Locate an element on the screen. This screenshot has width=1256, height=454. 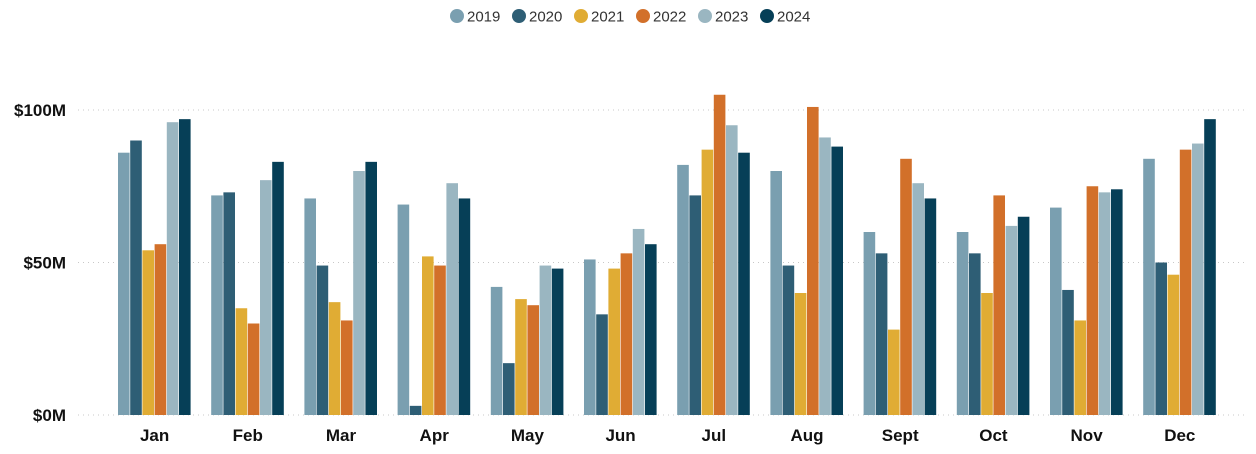
bar-dec-2023 is located at coordinates (1198, 279).